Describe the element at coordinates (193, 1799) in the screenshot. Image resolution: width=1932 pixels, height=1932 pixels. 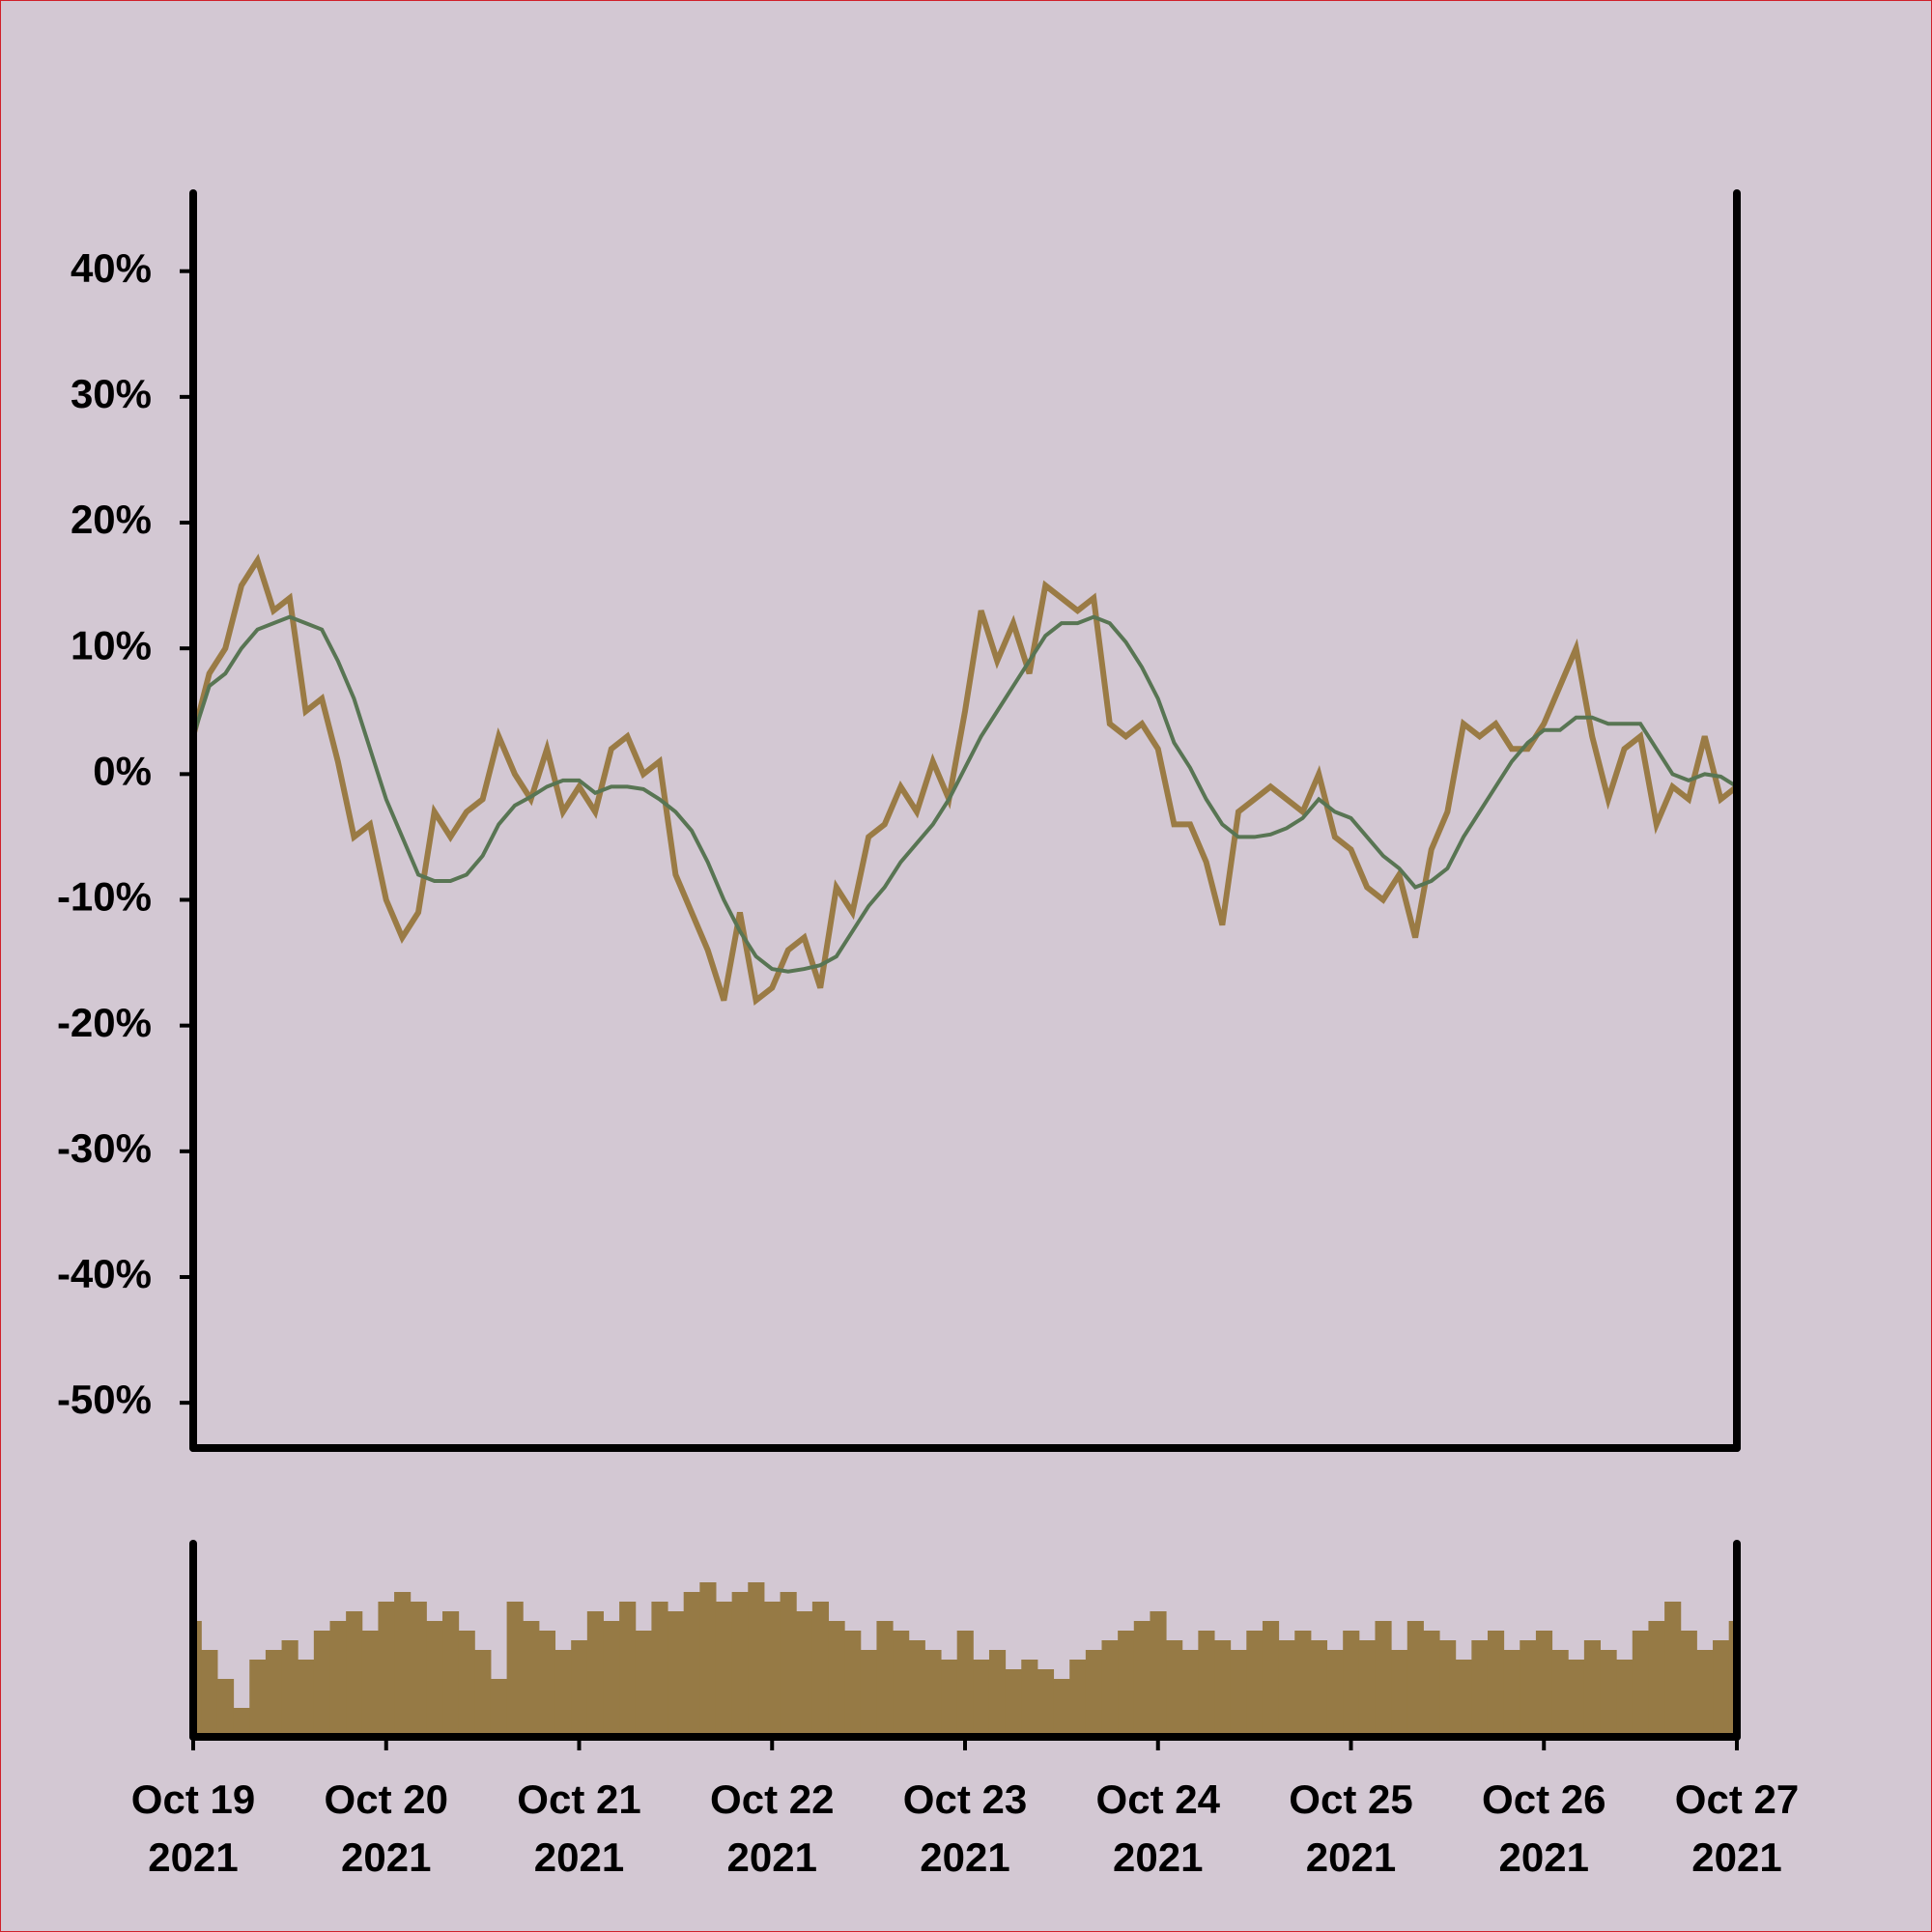
I see `x-tick-label: Oct 19` at that location.